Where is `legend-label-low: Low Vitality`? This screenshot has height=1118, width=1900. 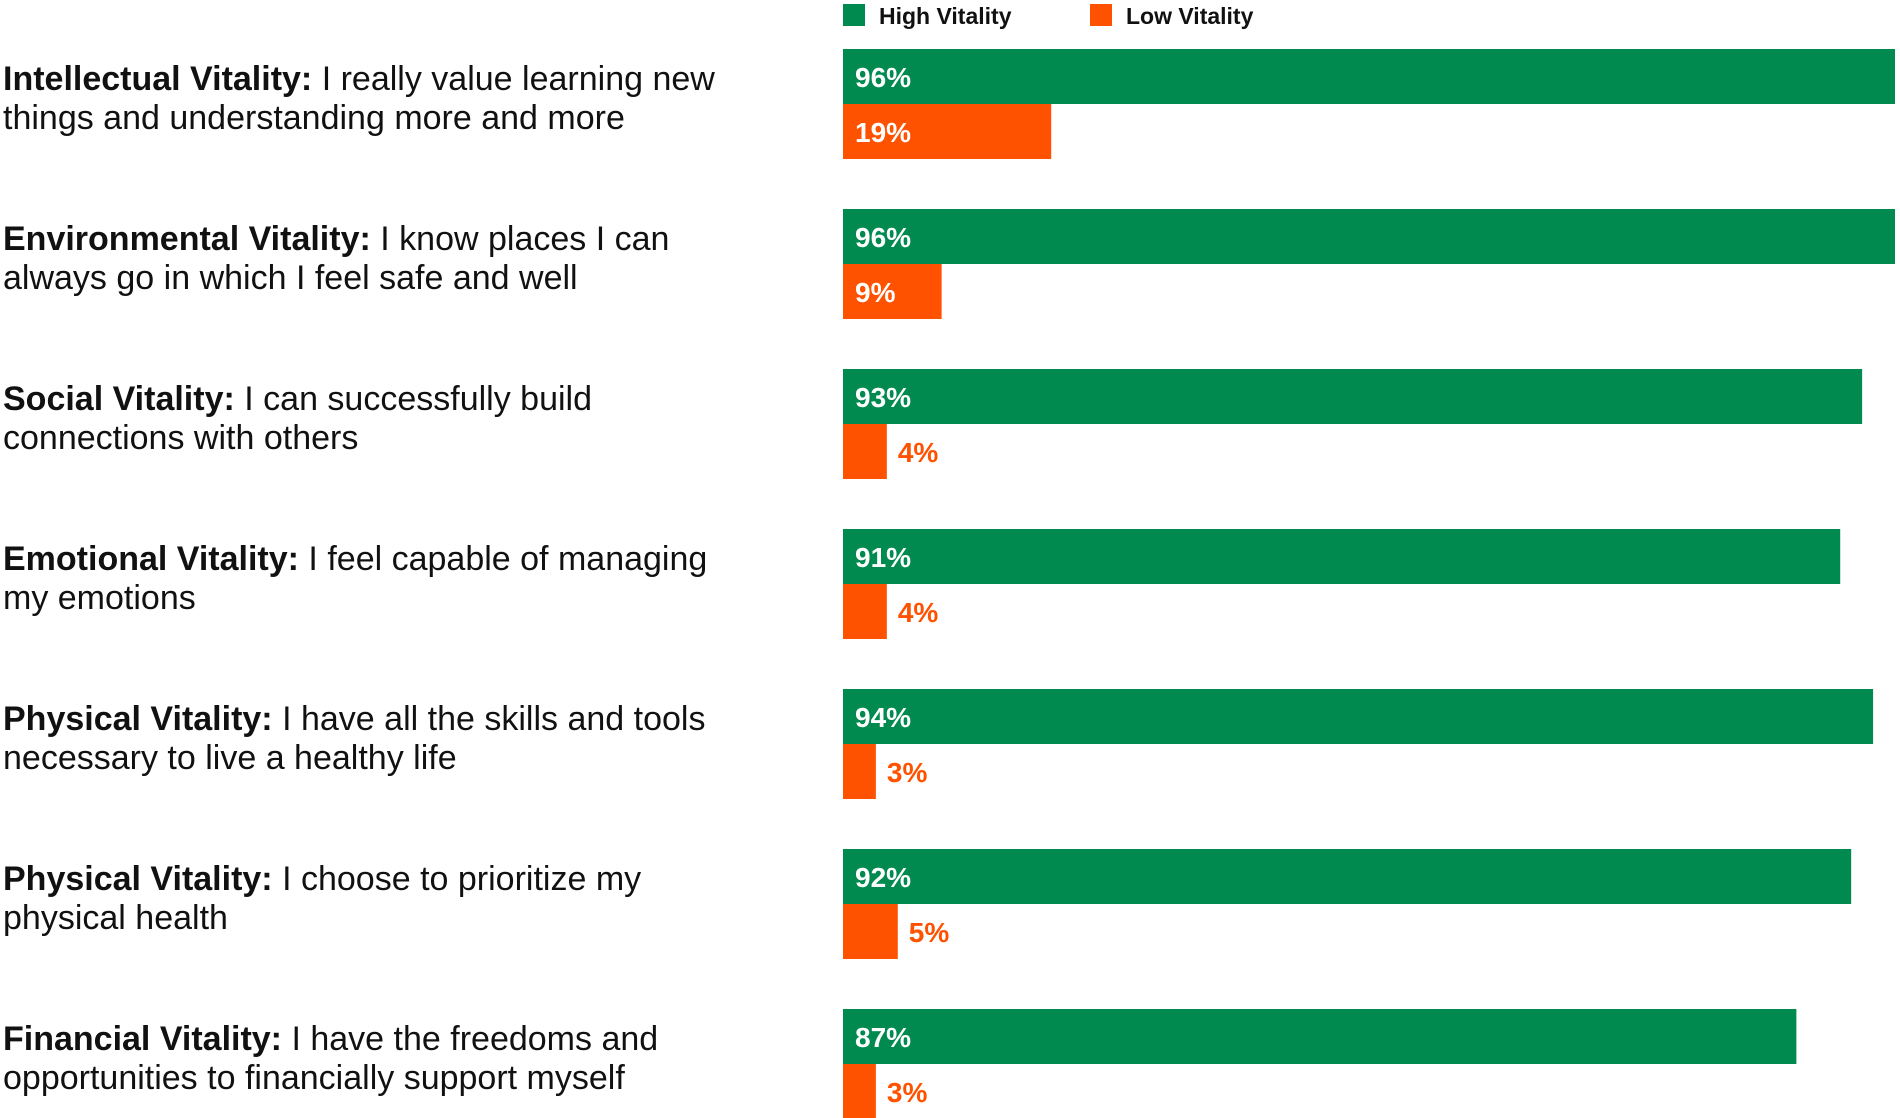 legend-label-low: Low Vitality is located at coordinates (1190, 16).